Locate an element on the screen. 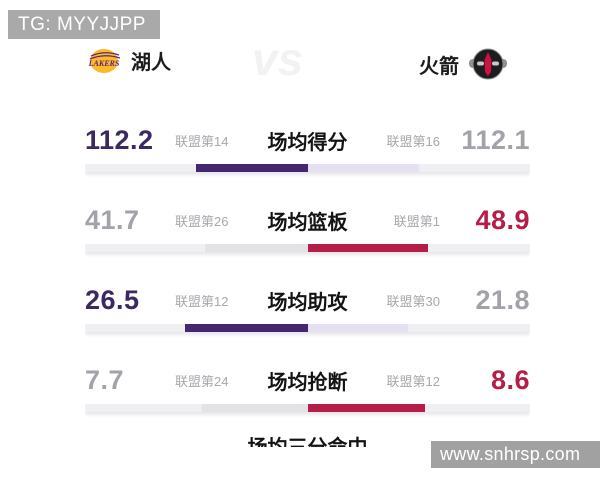 This screenshot has height=480, width=600. stat-label: 场均抢断 is located at coordinates (307, 382).